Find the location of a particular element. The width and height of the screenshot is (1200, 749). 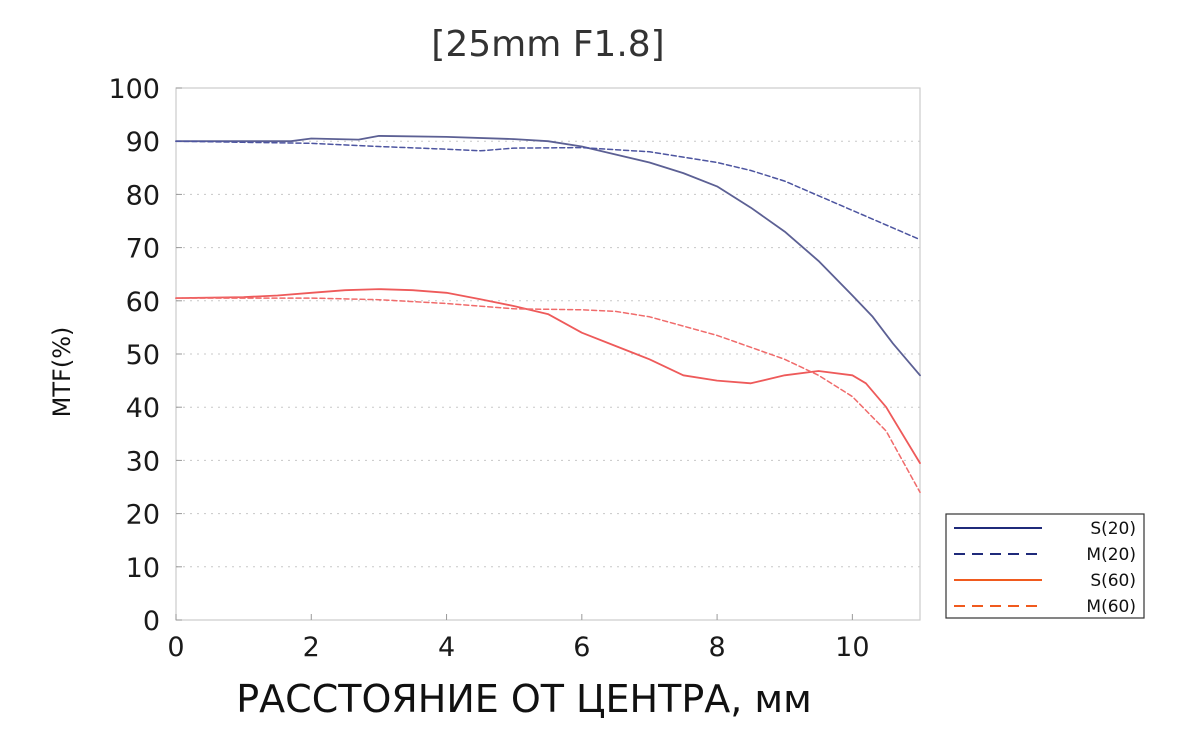

y-tick-label: 20 is located at coordinates (143, 515).